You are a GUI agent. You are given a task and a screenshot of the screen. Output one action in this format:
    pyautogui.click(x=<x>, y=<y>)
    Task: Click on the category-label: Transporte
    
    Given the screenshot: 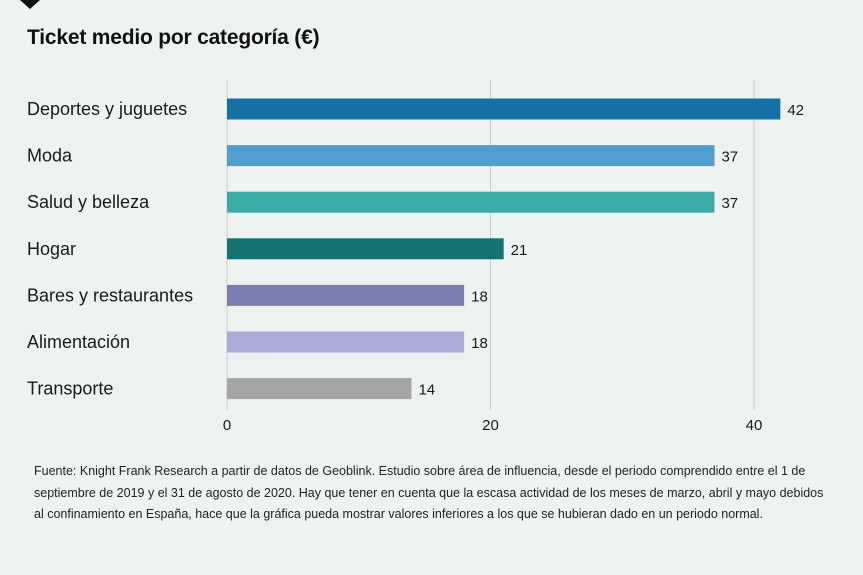 What is the action you would take?
    pyautogui.click(x=70, y=389)
    